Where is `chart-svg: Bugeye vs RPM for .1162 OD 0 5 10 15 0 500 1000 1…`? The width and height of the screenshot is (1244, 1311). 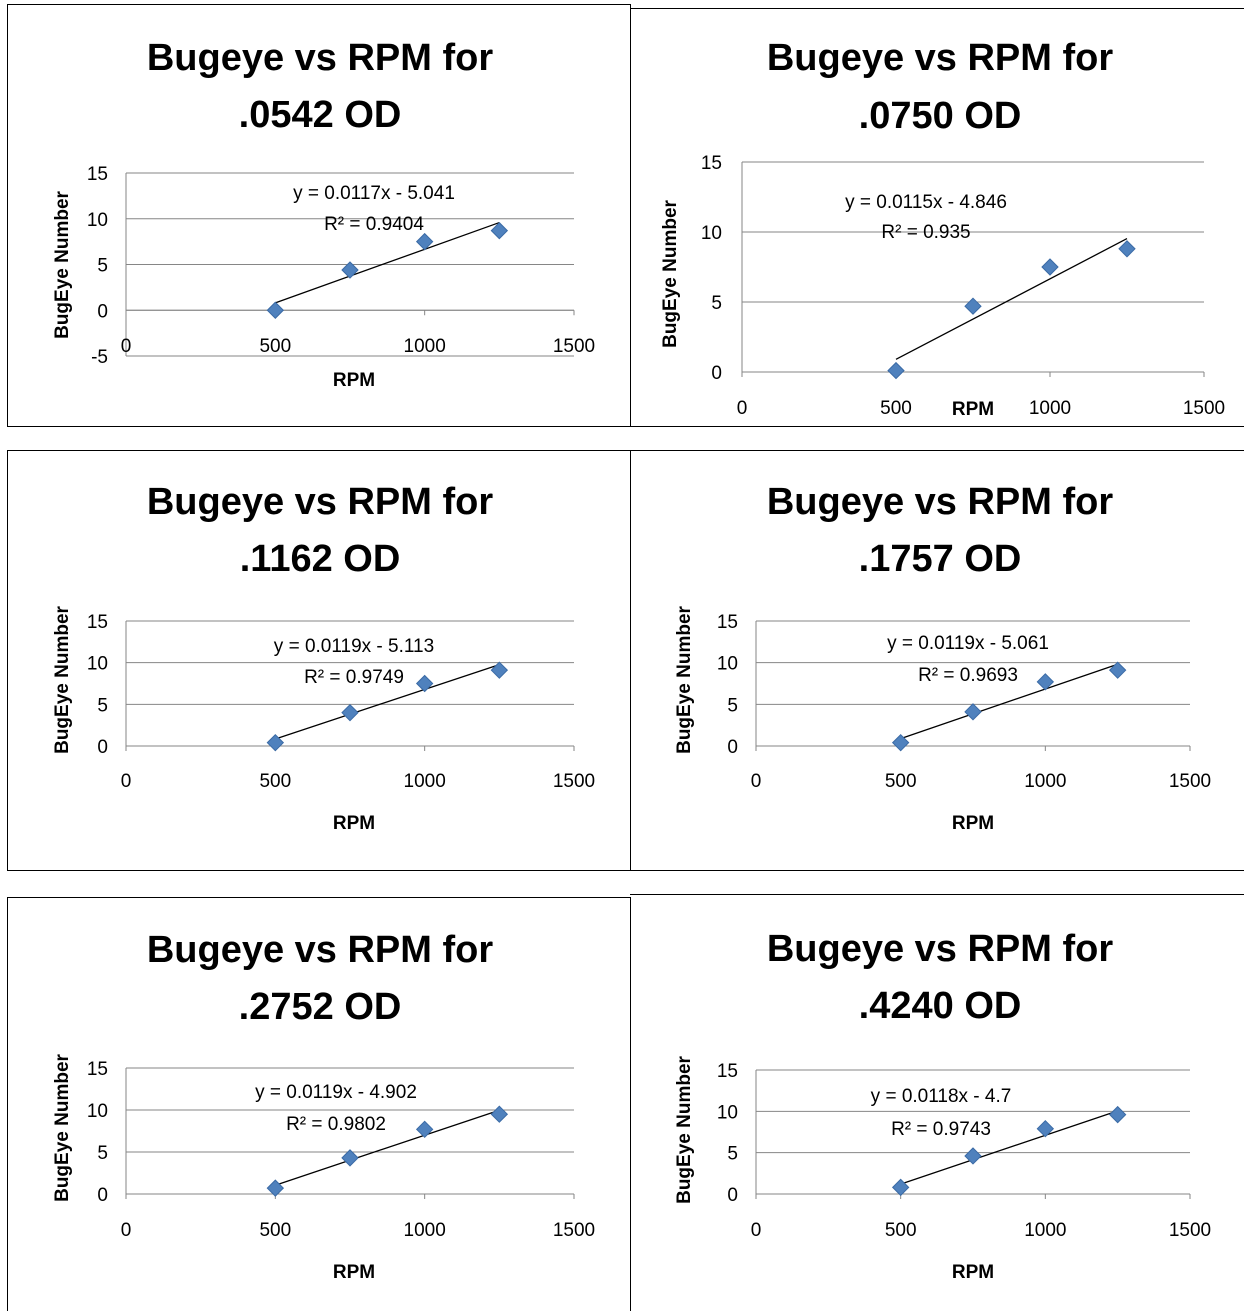 chart-svg: Bugeye vs RPM for .1162 OD 0 5 10 15 0 500 1000 1… is located at coordinates (323, 657).